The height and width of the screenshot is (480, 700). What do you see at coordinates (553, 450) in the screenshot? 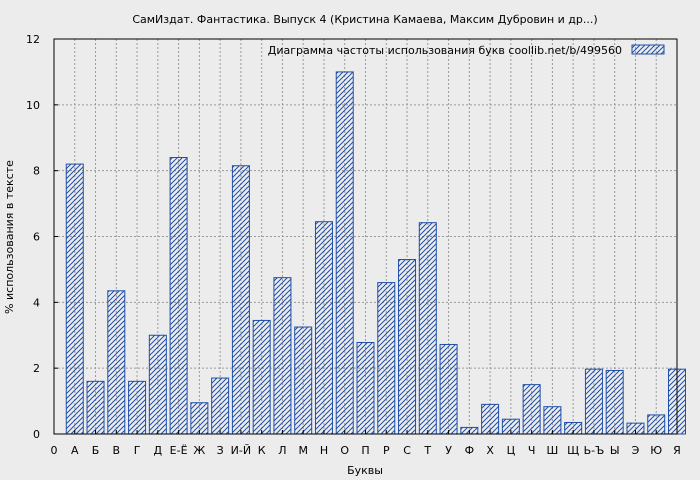
I see `x-tick-label: Ш` at bounding box center [553, 450].